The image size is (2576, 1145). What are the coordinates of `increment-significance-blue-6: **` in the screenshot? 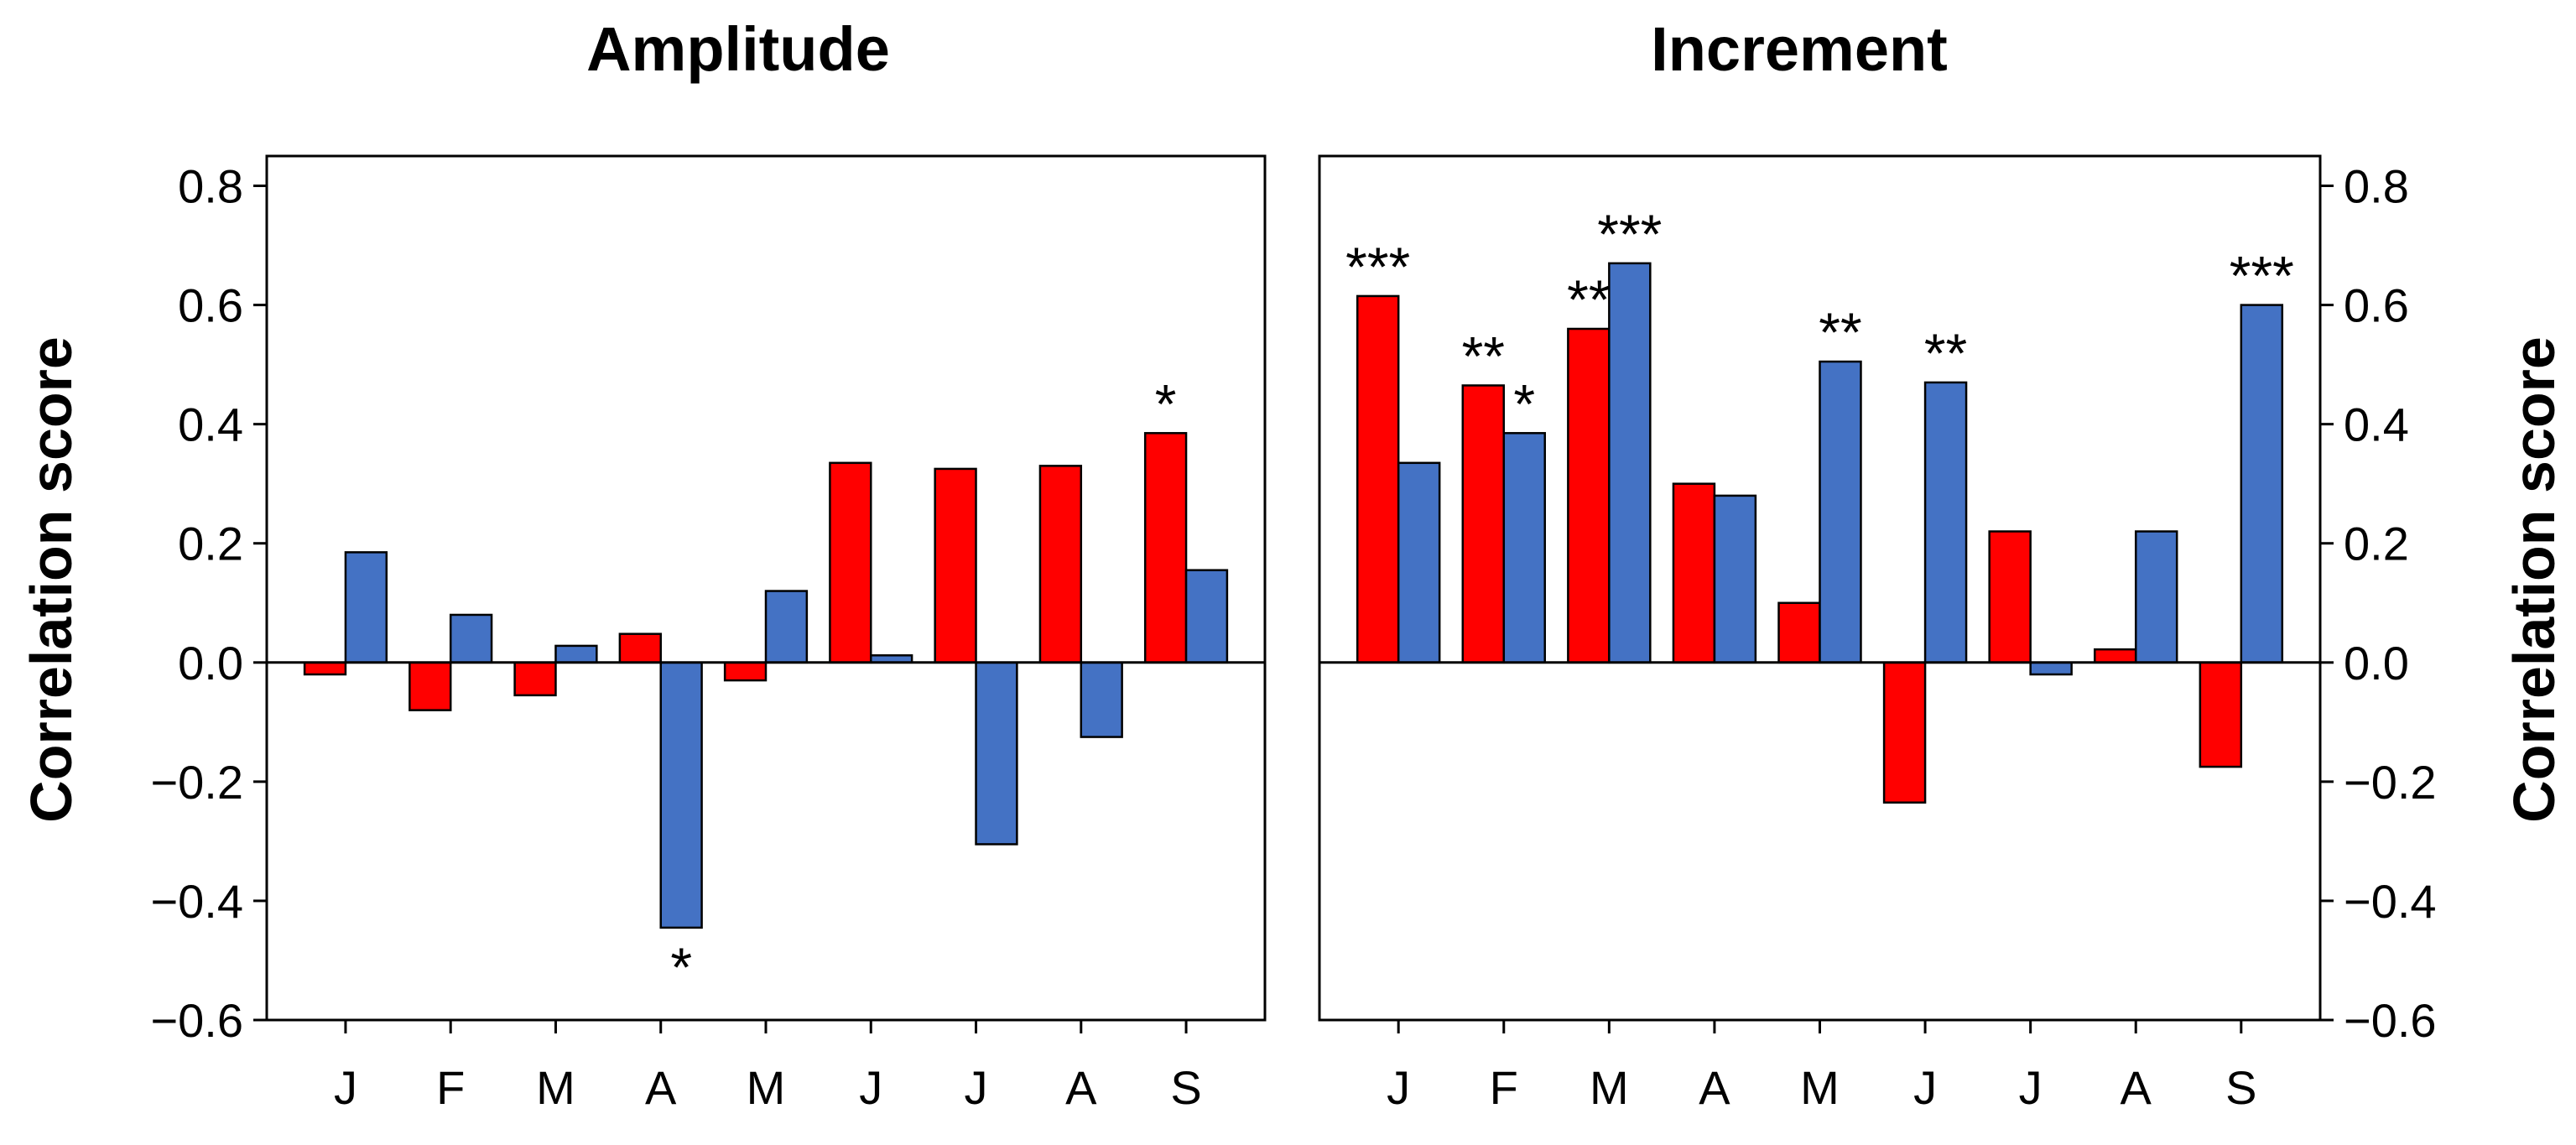 It's located at (1945, 353).